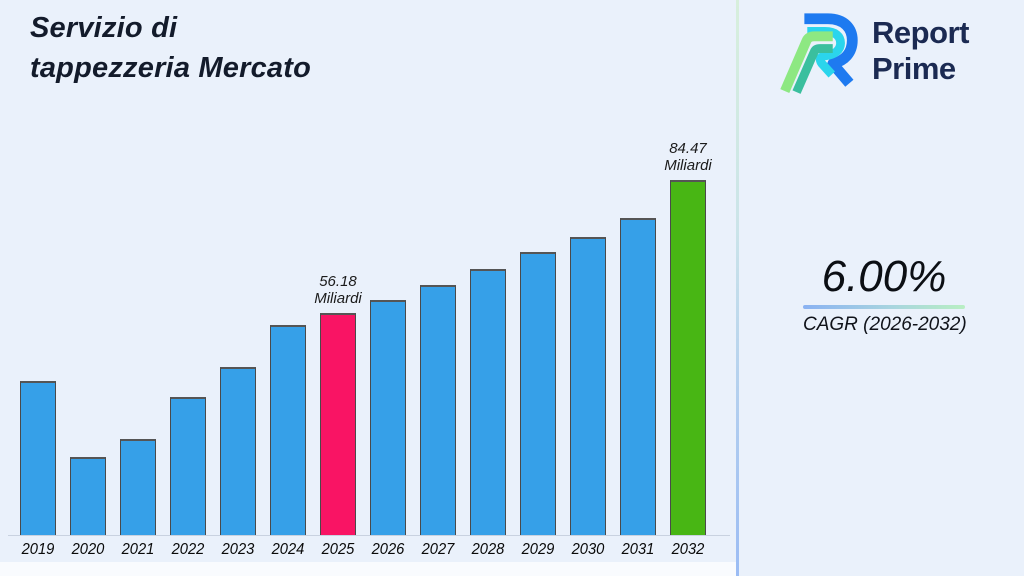 The width and height of the screenshot is (1024, 576). What do you see at coordinates (688, 549) in the screenshot?
I see `x-tick-2032: 2032` at bounding box center [688, 549].